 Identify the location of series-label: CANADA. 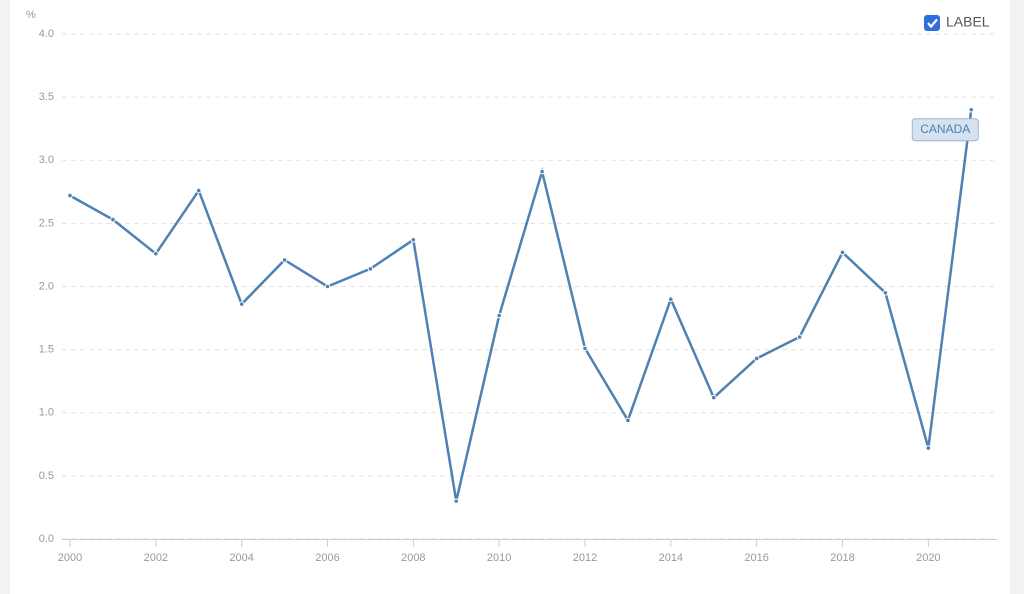
(945, 129).